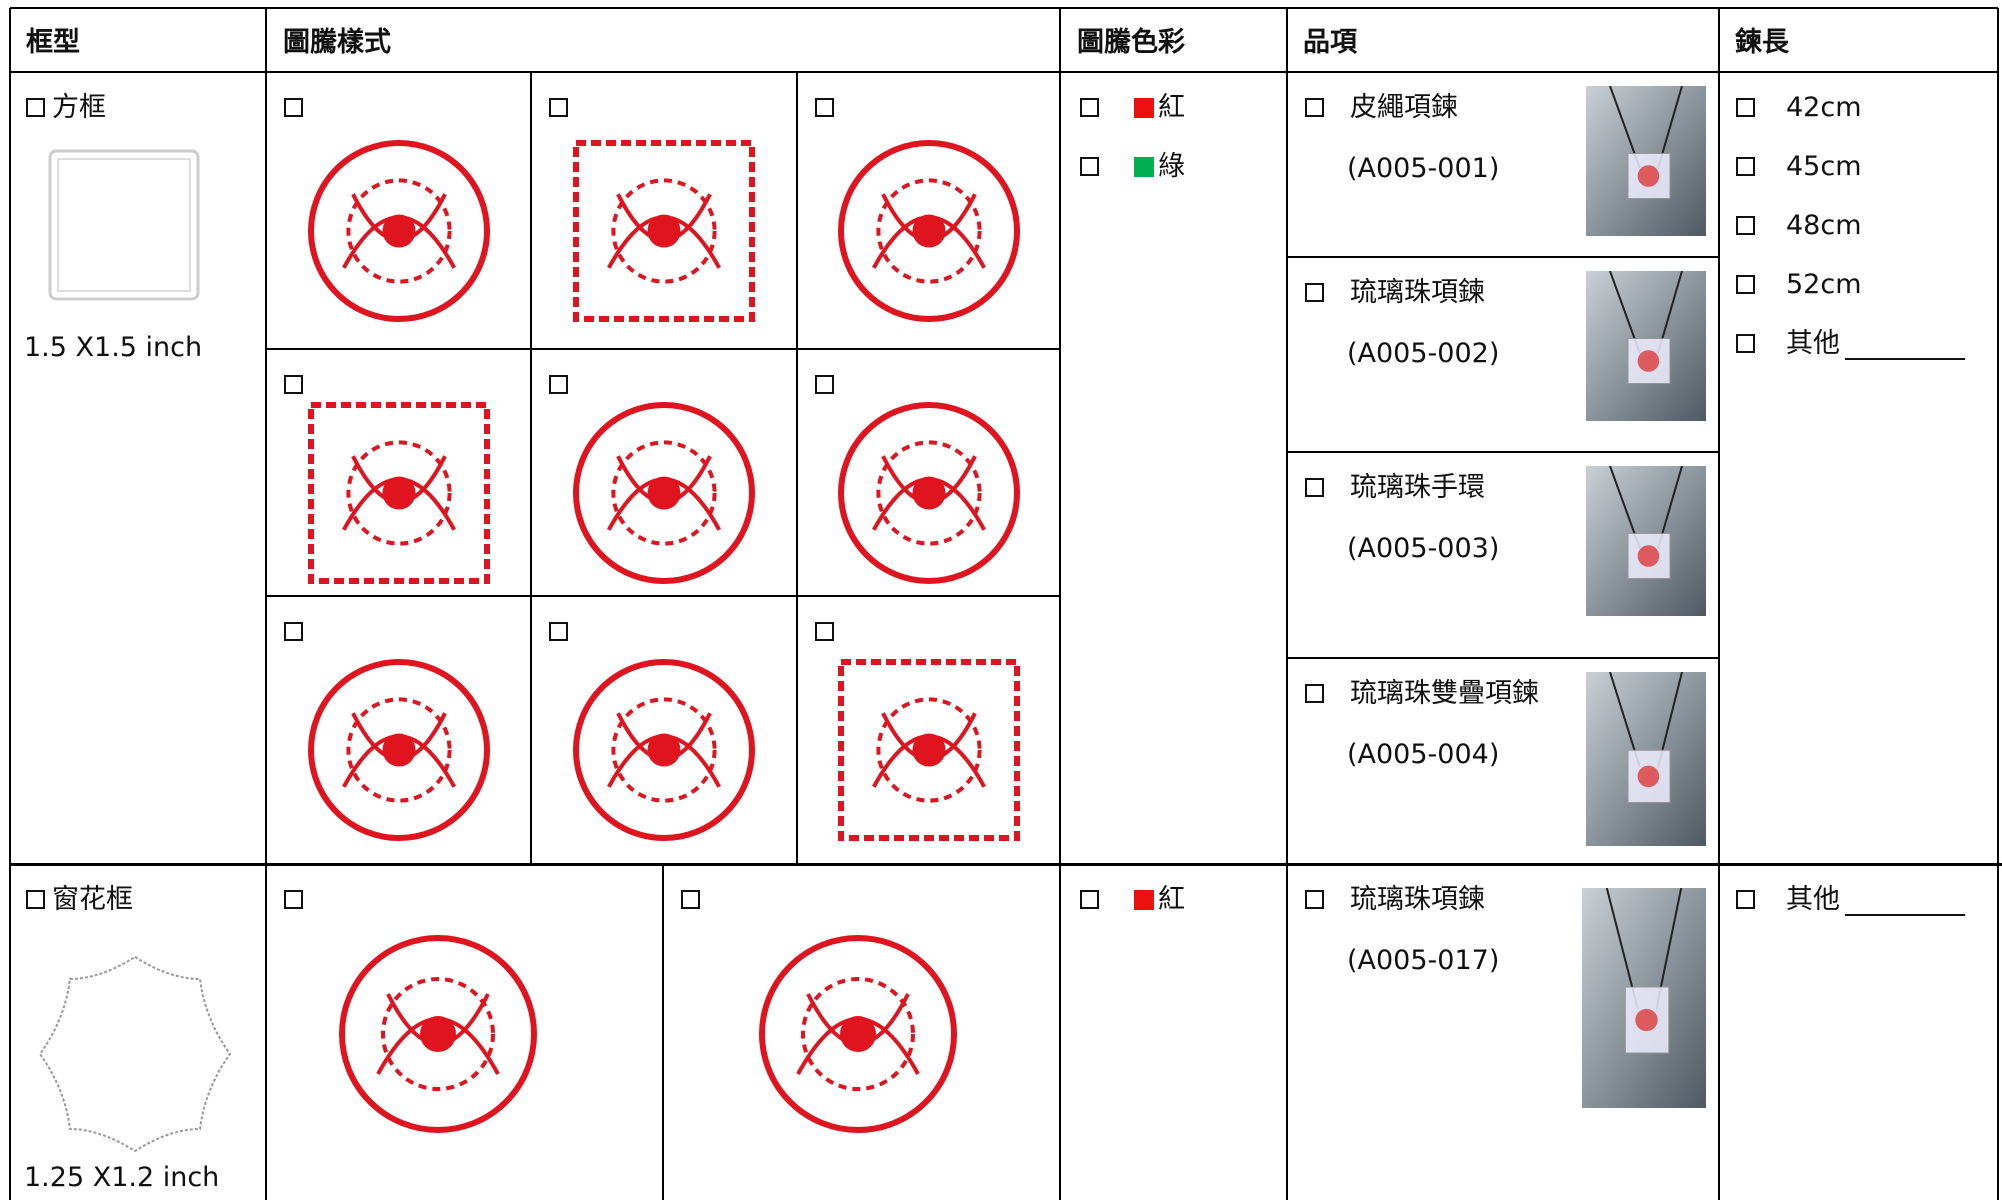 Image resolution: width=2002 pixels, height=1200 pixels. I want to click on item-code: (A005-001), so click(1423, 168).